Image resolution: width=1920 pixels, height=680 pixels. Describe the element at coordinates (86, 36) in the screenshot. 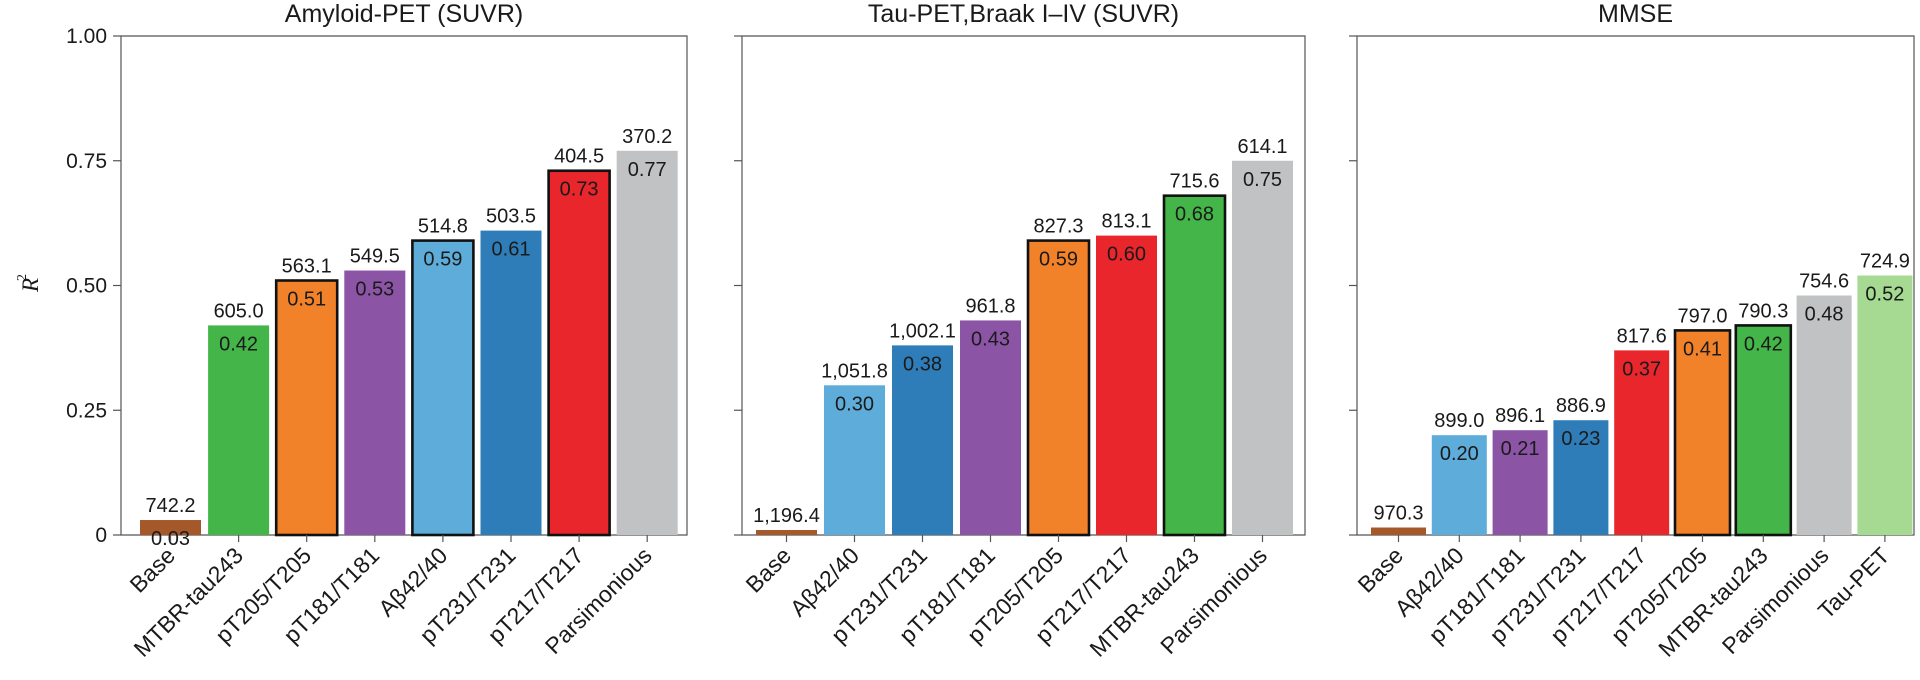

I see `y-tick-label: 1.00` at that location.